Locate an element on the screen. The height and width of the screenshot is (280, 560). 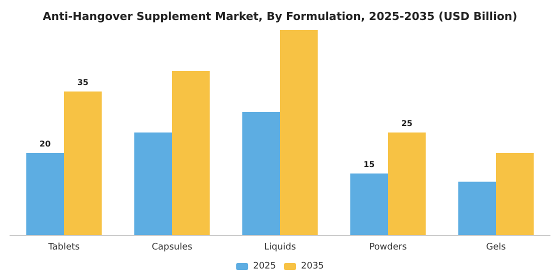
legend-label: 2035 is located at coordinates (312, 267).